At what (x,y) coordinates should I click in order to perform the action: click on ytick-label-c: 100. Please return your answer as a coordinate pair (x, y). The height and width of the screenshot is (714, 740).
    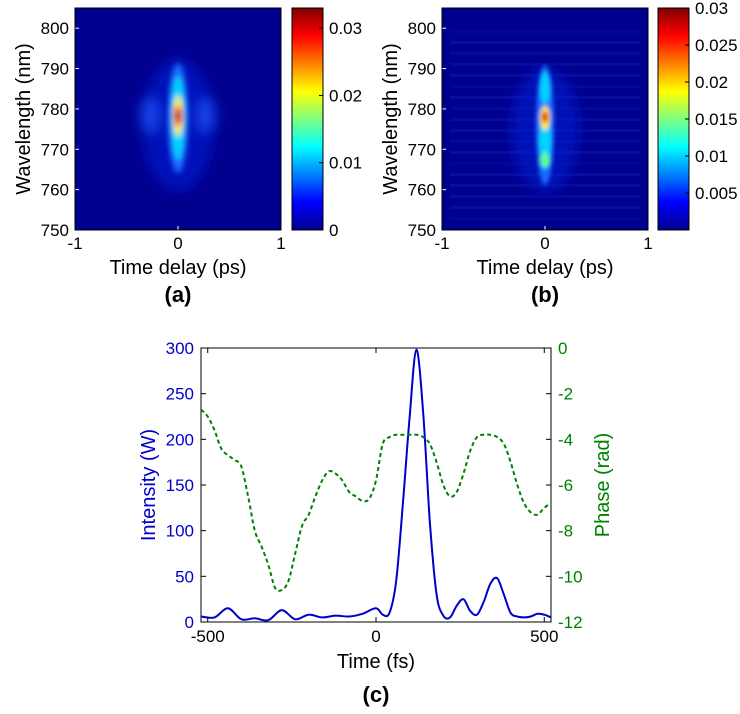
    Looking at the image, I should click on (180, 531).